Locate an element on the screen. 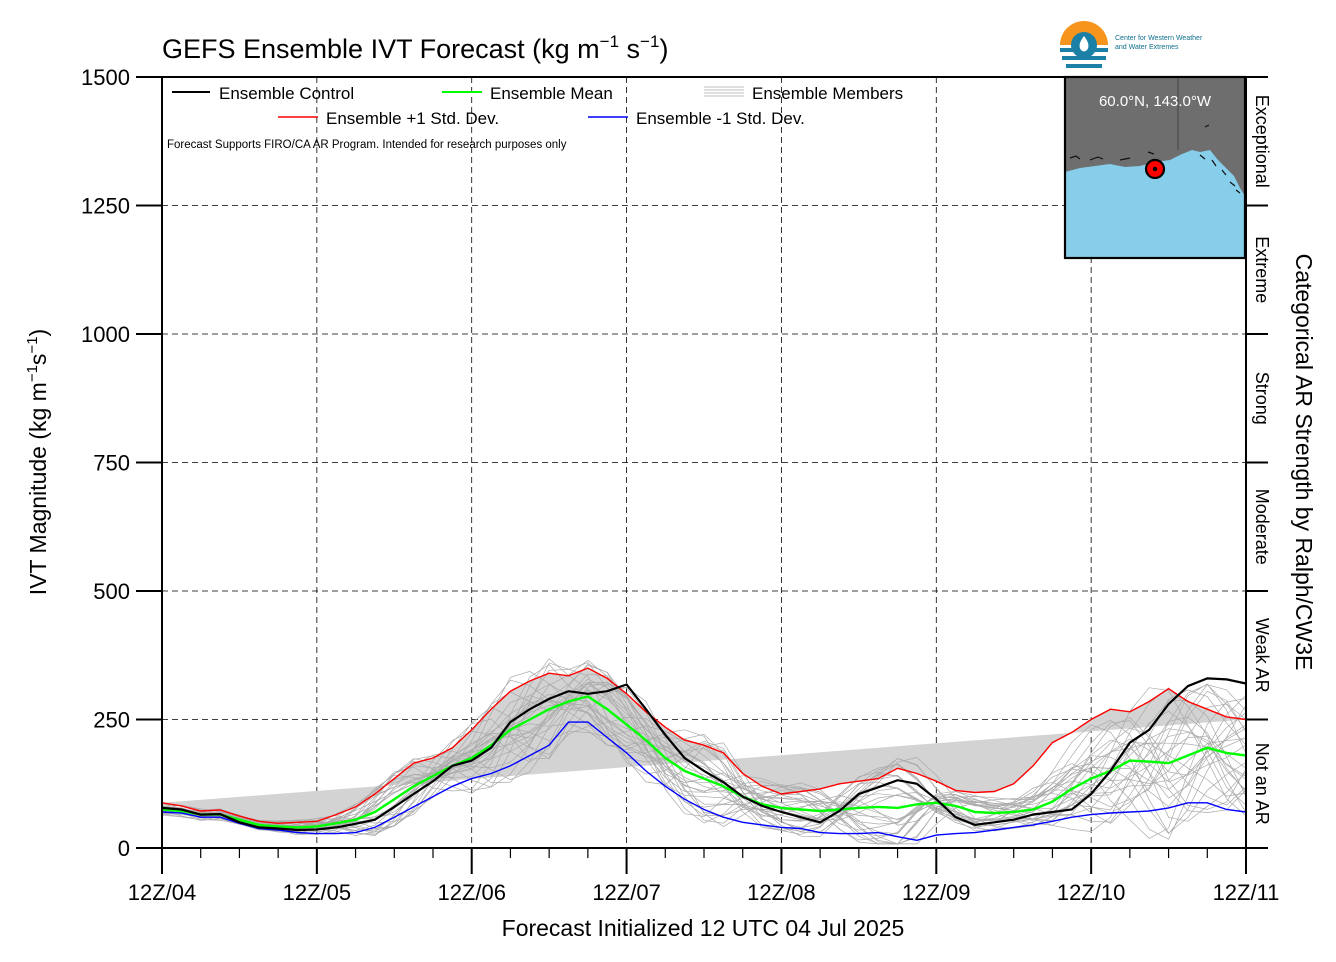 This screenshot has width=1336, height=962. chart-title: GEFS Ensemble IVT Forecast (kg m−1 s−1) is located at coordinates (415, 48).